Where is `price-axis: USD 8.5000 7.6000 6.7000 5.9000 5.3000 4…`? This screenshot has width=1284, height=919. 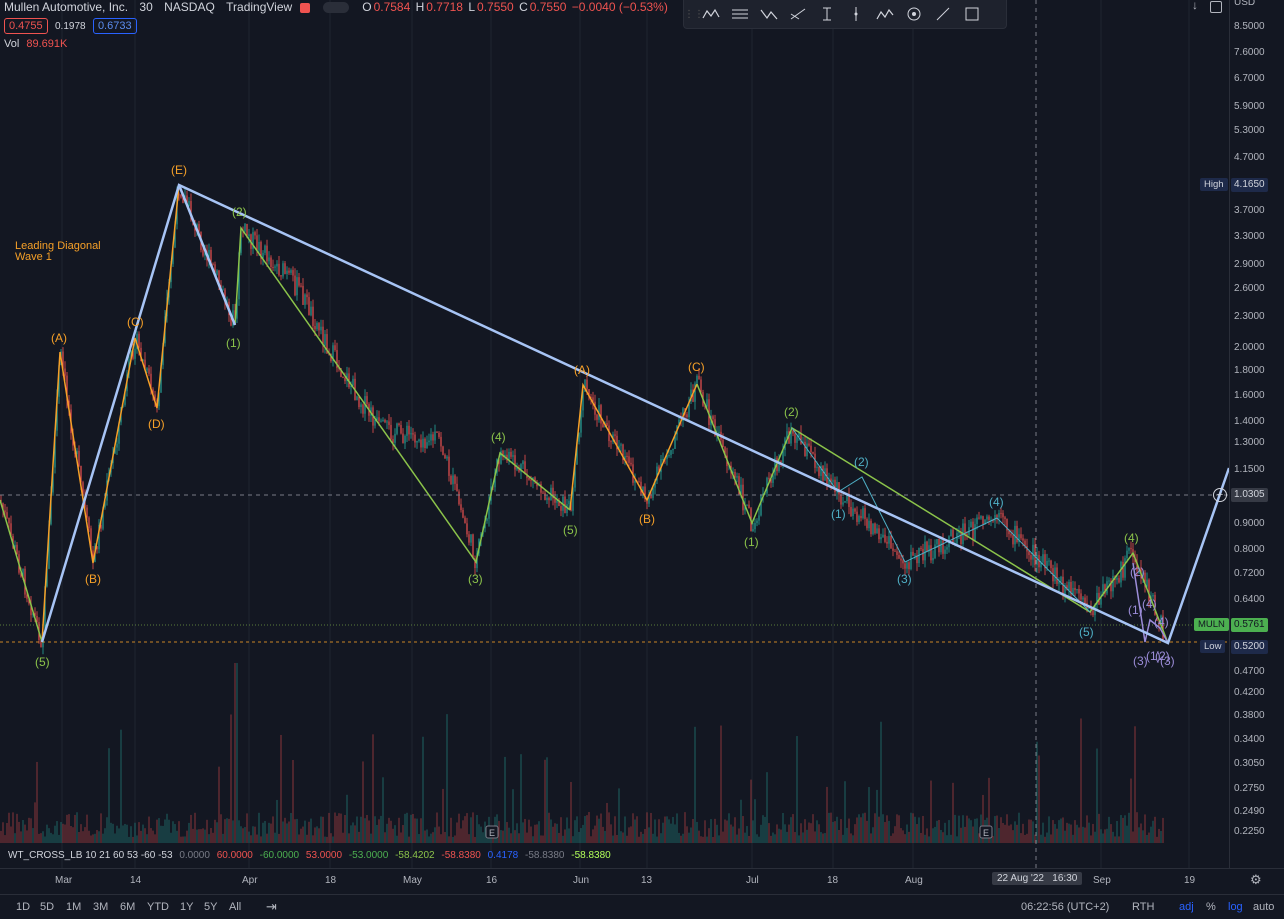 price-axis: USD 8.5000 7.6000 6.7000 5.9000 5.3000 4… is located at coordinates (1256, 434).